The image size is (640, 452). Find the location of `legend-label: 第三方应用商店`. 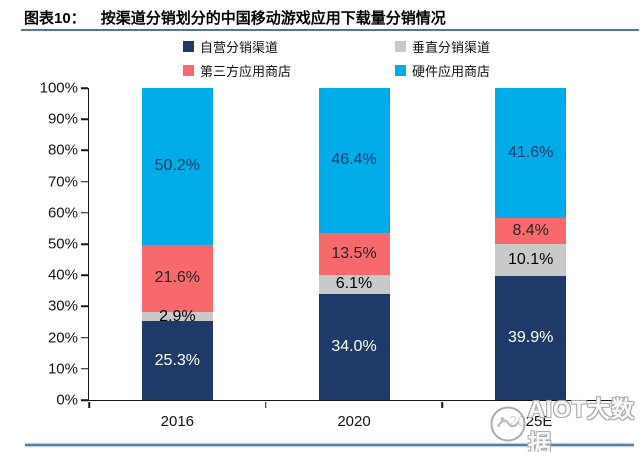

legend-label: 第三方应用商店 is located at coordinates (246, 71).